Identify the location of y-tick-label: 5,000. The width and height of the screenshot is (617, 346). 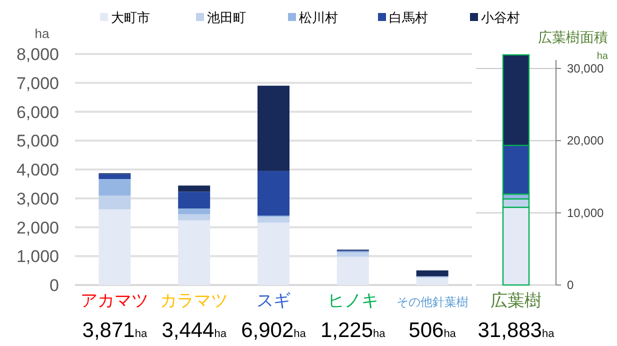
(37, 141).